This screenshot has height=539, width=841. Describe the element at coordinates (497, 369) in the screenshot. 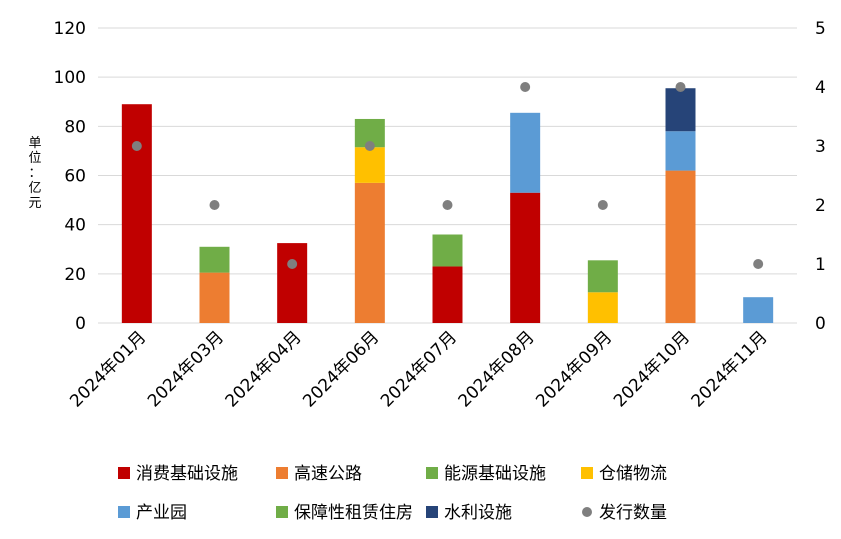

I see `x-tick-label: 2024年08月` at that location.